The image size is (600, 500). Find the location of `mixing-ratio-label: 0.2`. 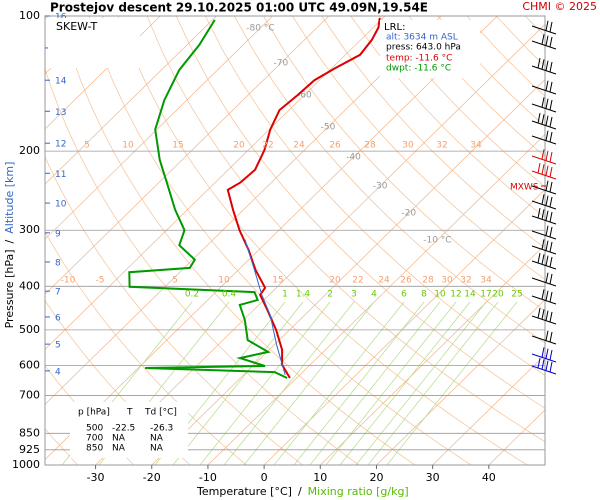

mixing-ratio-label: 0.2 is located at coordinates (192, 295).